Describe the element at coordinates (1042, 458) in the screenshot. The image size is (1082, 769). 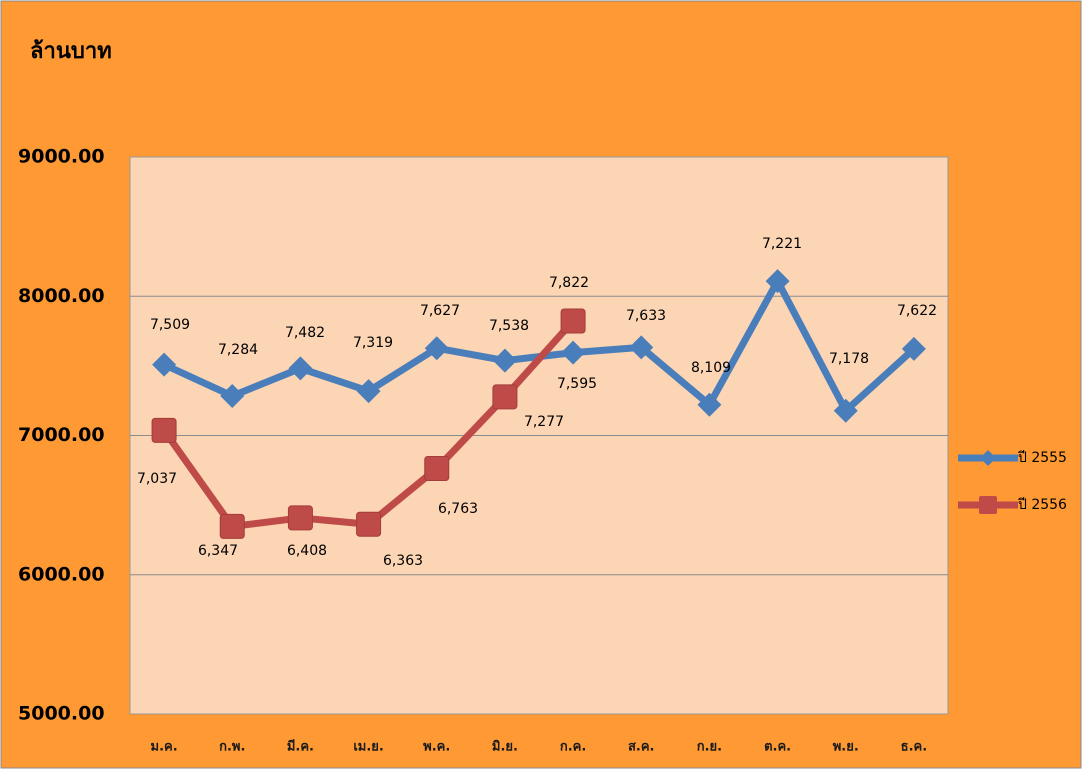
I see `legend-label: ปี 2555` at that location.